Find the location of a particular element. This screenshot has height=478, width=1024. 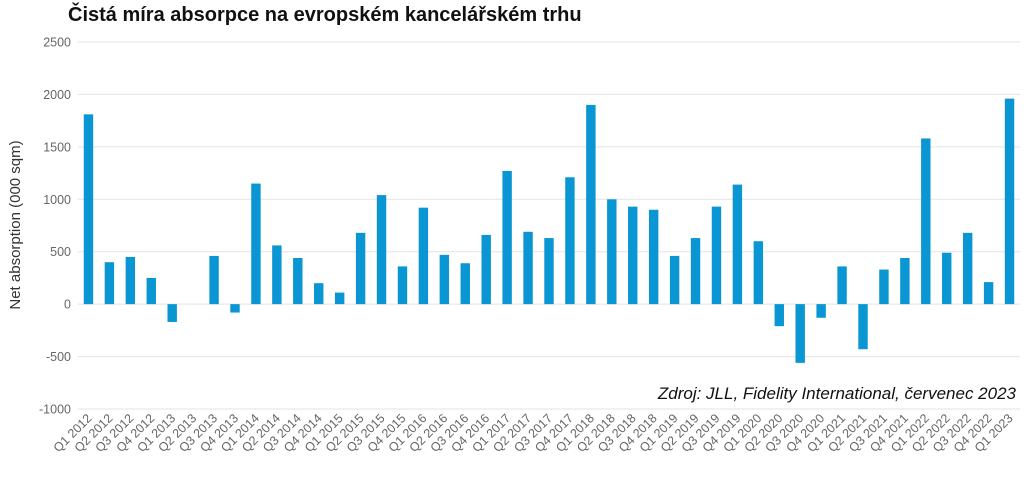

y-axis-ticks: 2500 2000 1500 1000 500 0 -500 -1000 is located at coordinates (55, 226).